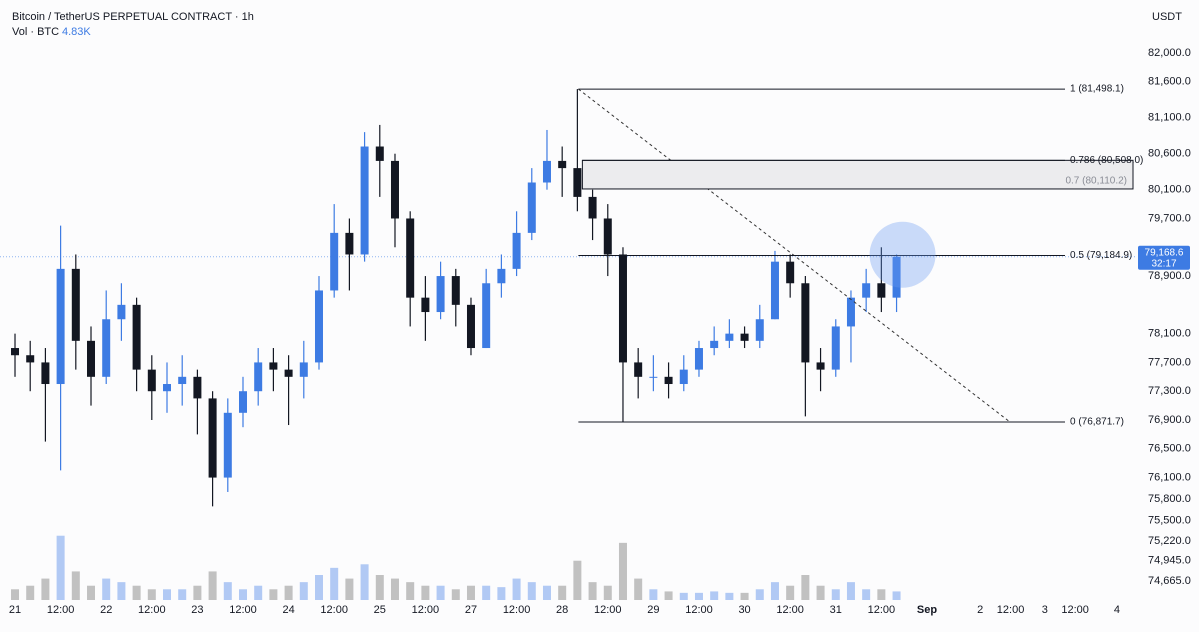 The image size is (1199, 632). Describe the element at coordinates (1169, 362) in the screenshot. I see `y-tick-label: 77,700.0` at that location.